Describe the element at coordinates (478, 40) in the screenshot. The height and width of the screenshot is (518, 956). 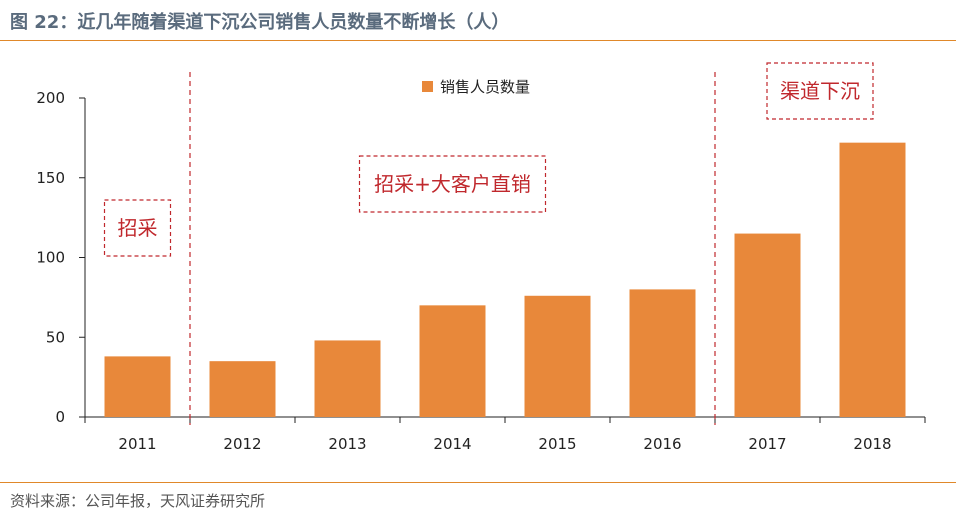
I see `title-divider` at that location.